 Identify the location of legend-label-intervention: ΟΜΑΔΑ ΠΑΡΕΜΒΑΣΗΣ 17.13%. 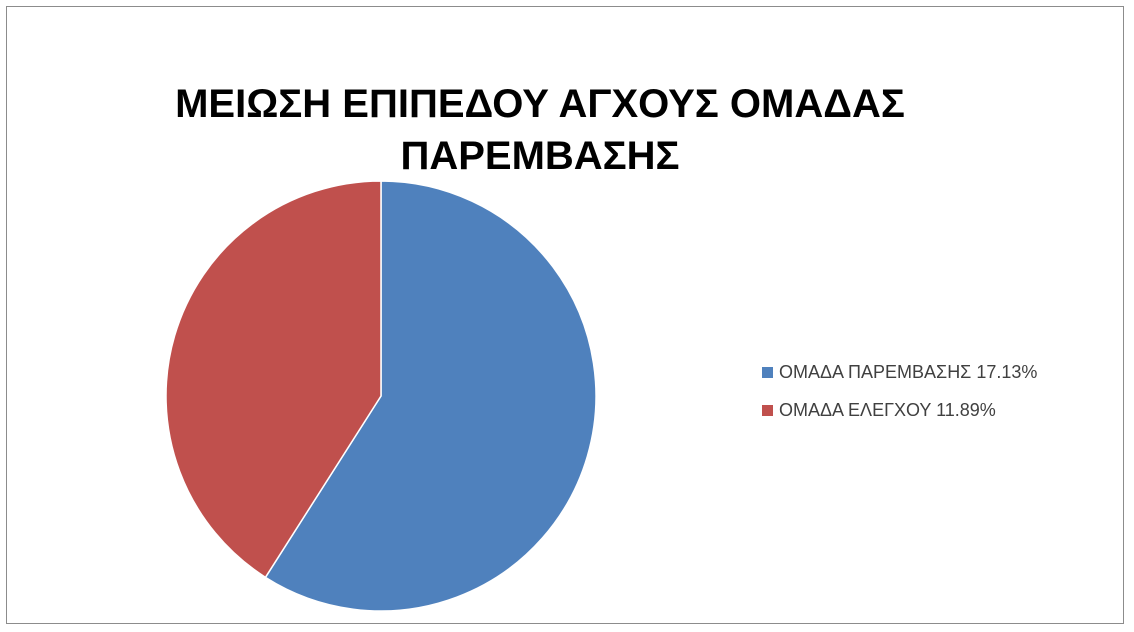
(908, 371).